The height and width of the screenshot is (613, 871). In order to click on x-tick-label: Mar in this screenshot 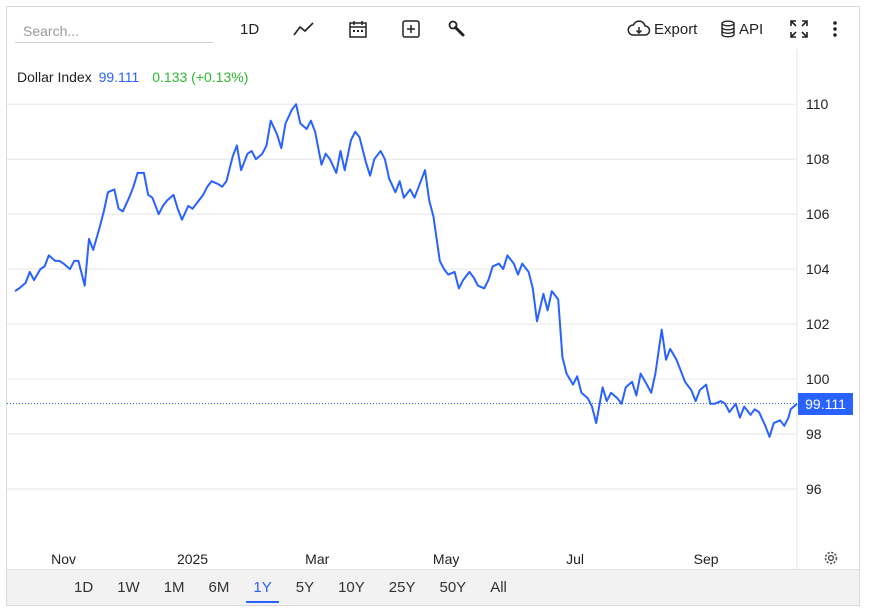, I will do `click(317, 559)`.